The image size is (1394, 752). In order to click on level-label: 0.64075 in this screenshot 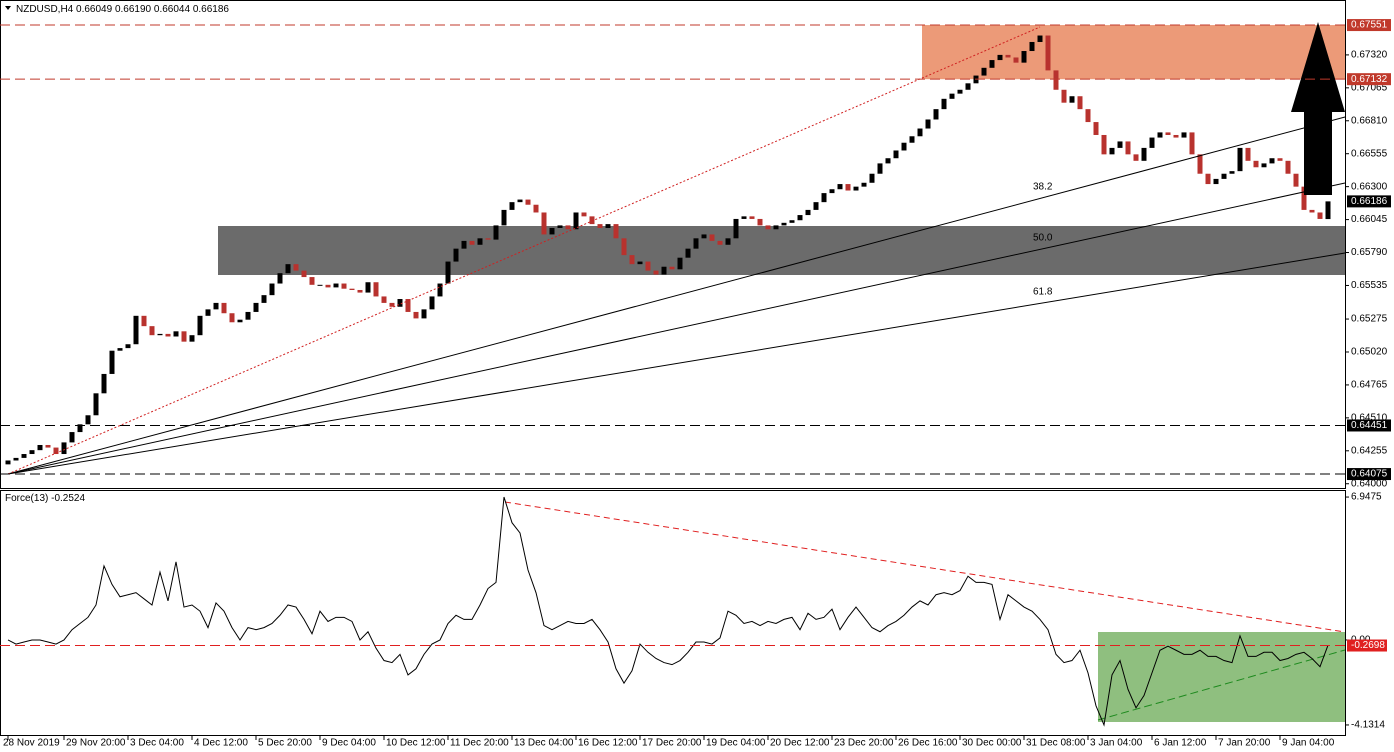, I will do `click(1369, 474)`.